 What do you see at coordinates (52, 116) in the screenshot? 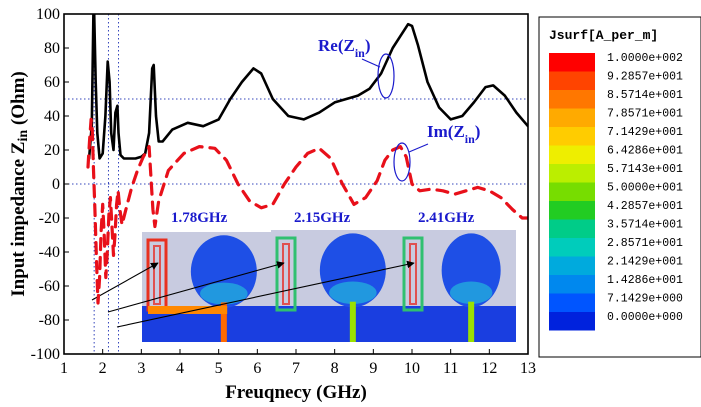
I see `y-tick-label: 40` at bounding box center [52, 116].